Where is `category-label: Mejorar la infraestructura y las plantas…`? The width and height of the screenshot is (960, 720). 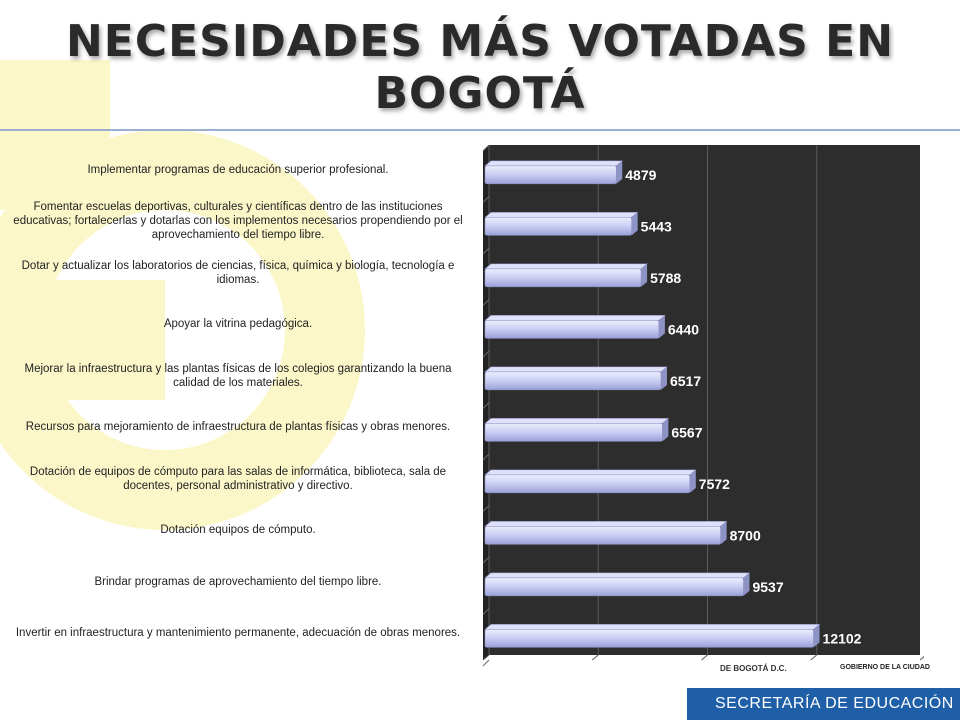
category-label: Mejorar la infraestructura y las plantas… is located at coordinates (238, 375).